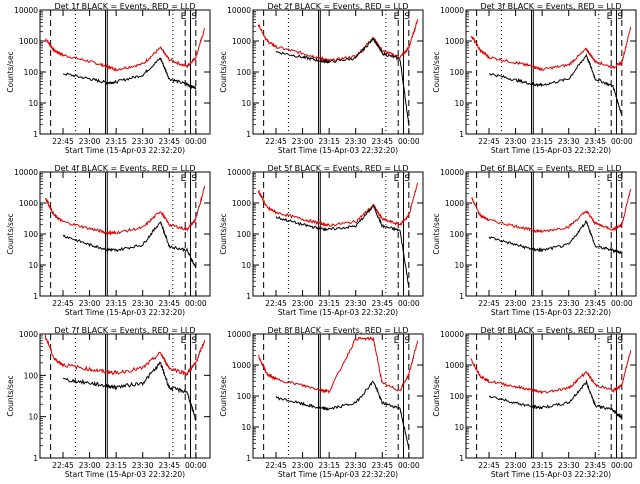  I want to click on panel-title: Det 9f BLACK = Events, RED = LLD, so click(550, 330).